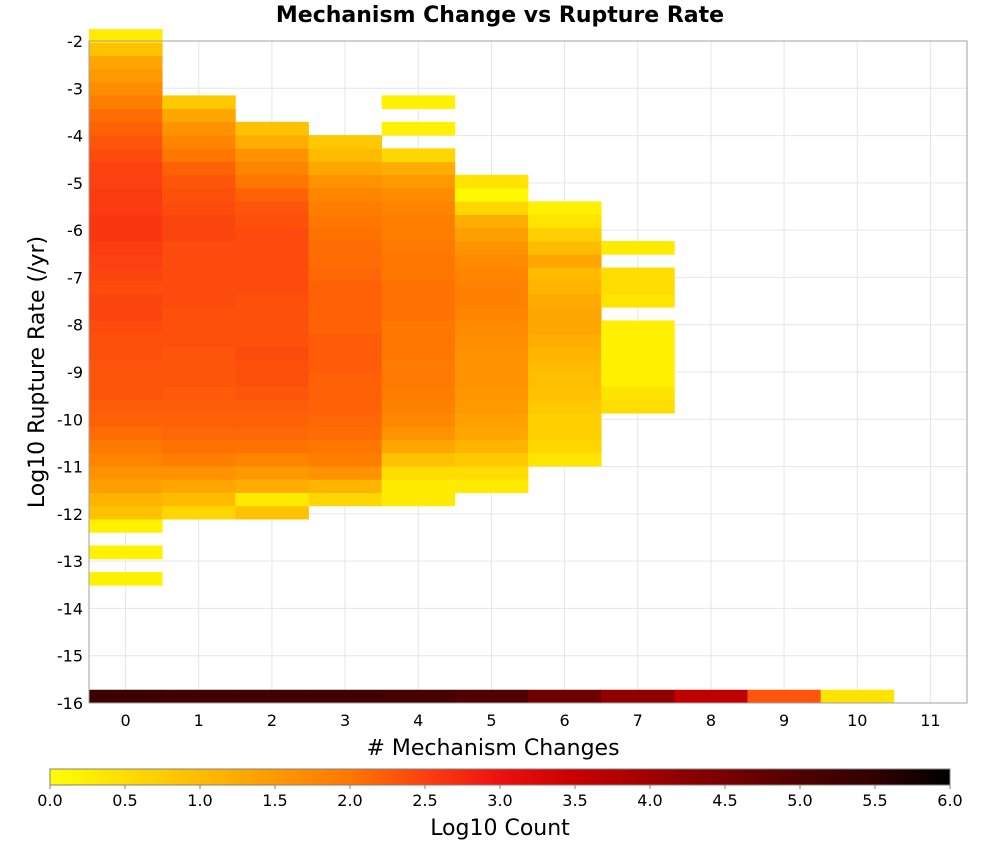 The width and height of the screenshot is (1000, 850). What do you see at coordinates (75, 277) in the screenshot?
I see `y-tick-label: -7` at bounding box center [75, 277].